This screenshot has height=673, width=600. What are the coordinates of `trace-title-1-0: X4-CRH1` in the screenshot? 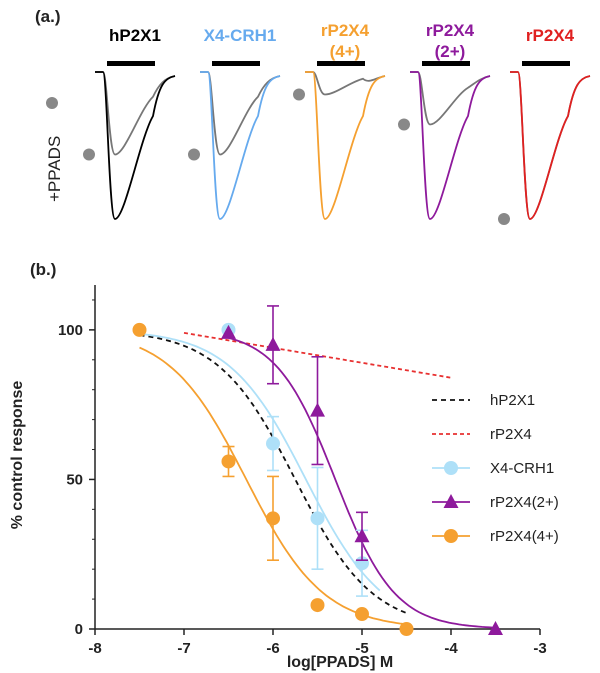 It's located at (240, 35).